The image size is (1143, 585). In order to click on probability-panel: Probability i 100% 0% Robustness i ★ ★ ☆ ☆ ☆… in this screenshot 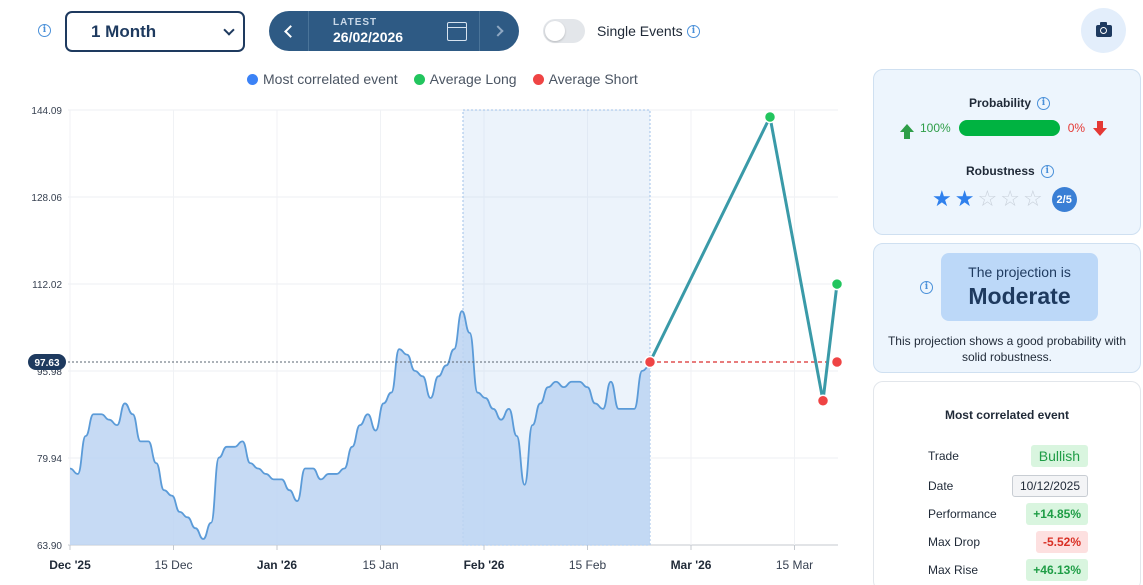, I will do `click(1007, 152)`.